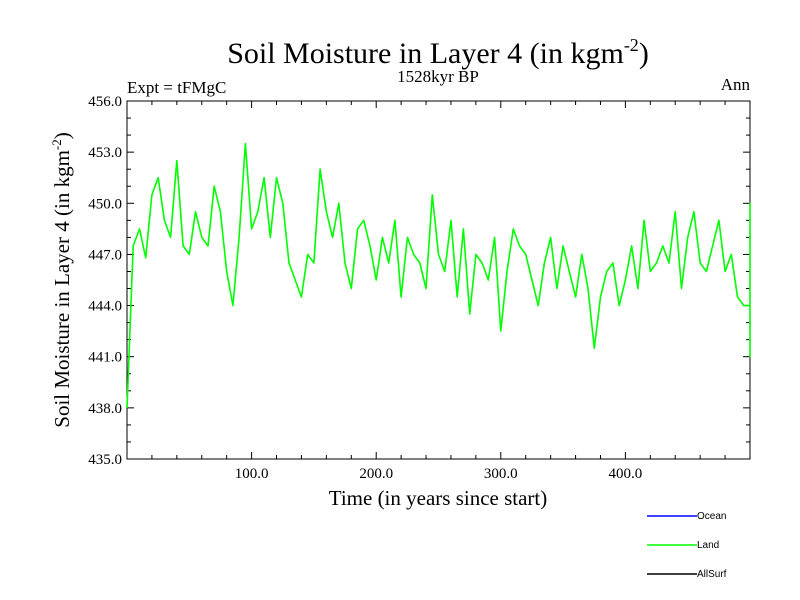 The width and height of the screenshot is (800, 600). I want to click on y-tick-label: 453.0, so click(105, 153).